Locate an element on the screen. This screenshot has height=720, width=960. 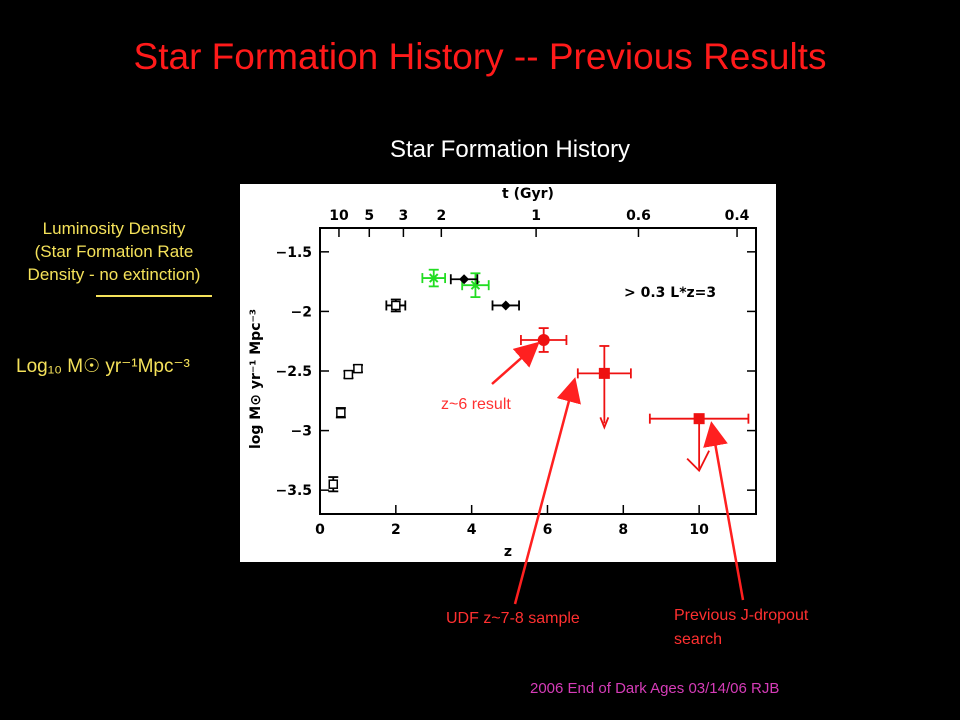
data-point-cross is located at coordinates (434, 278).